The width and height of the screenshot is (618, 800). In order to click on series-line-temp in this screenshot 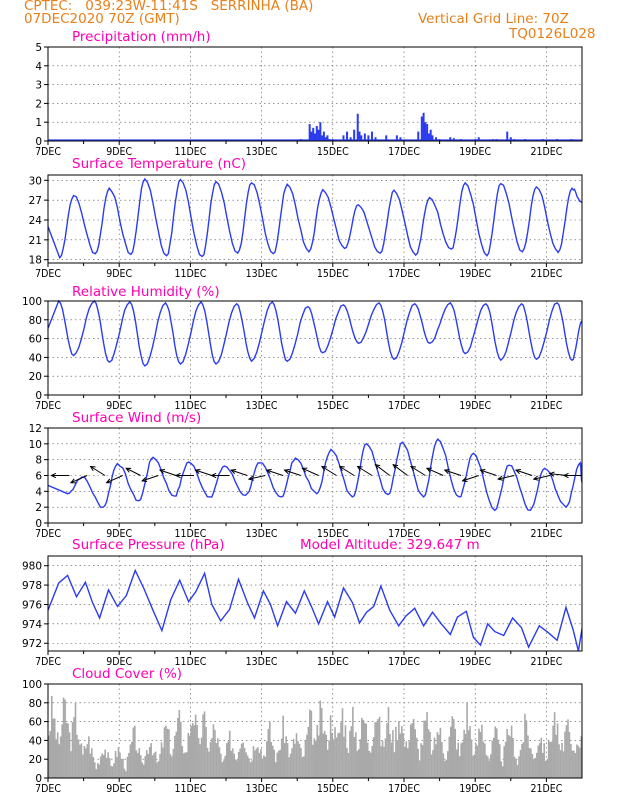, I will do `click(315, 218)`.